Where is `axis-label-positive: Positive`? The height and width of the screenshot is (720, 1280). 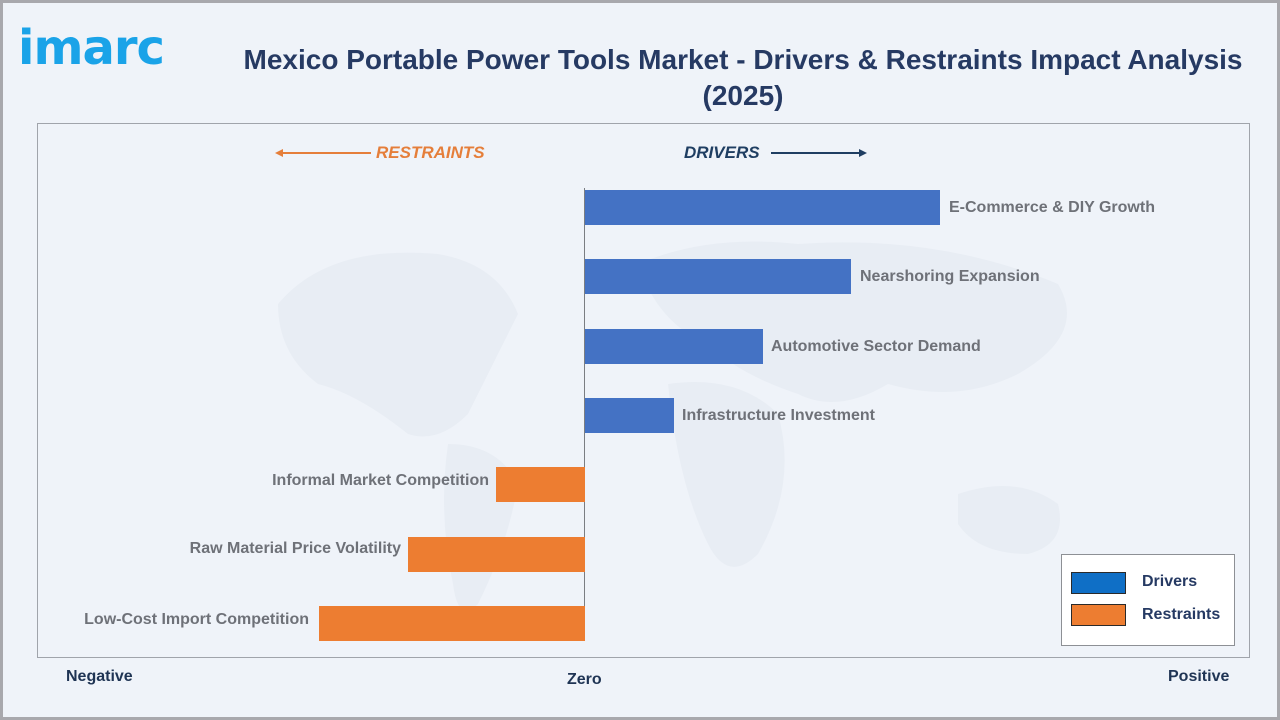 axis-label-positive: Positive is located at coordinates (1199, 676).